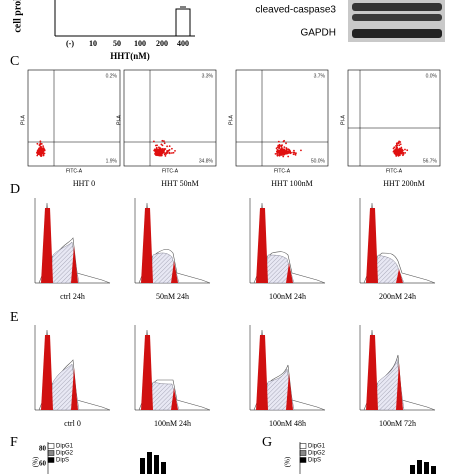 Image resolution: width=474 pixels, height=474 pixels. What do you see at coordinates (72, 296) in the screenshot?
I see `caption: ctrl 24h` at bounding box center [72, 296].